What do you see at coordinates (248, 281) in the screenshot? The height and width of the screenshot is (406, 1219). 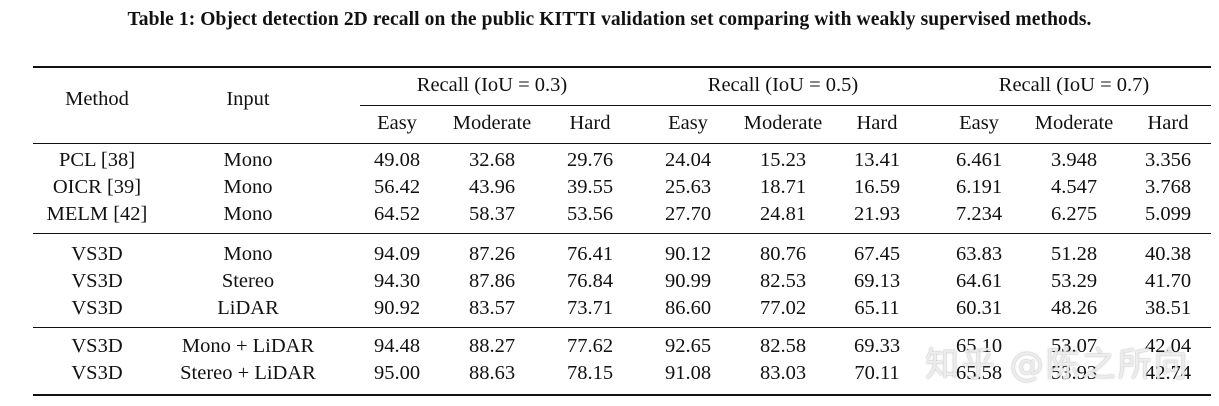 I see `cell-input: Stereo` at bounding box center [248, 281].